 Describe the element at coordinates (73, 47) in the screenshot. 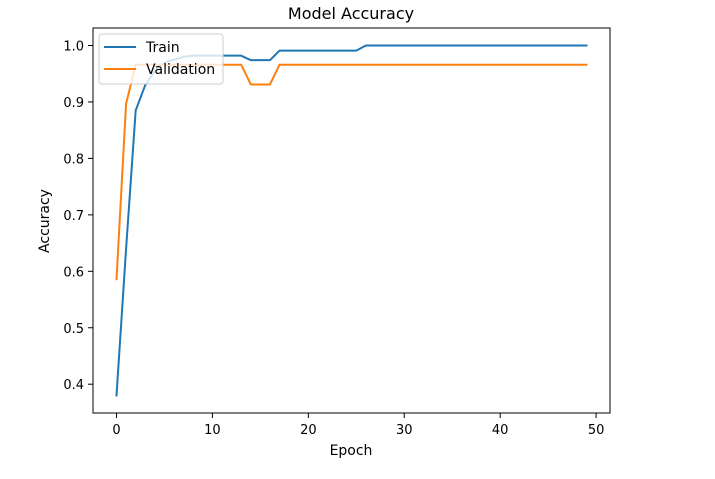

I see `y-tick-label: 1.0` at that location.